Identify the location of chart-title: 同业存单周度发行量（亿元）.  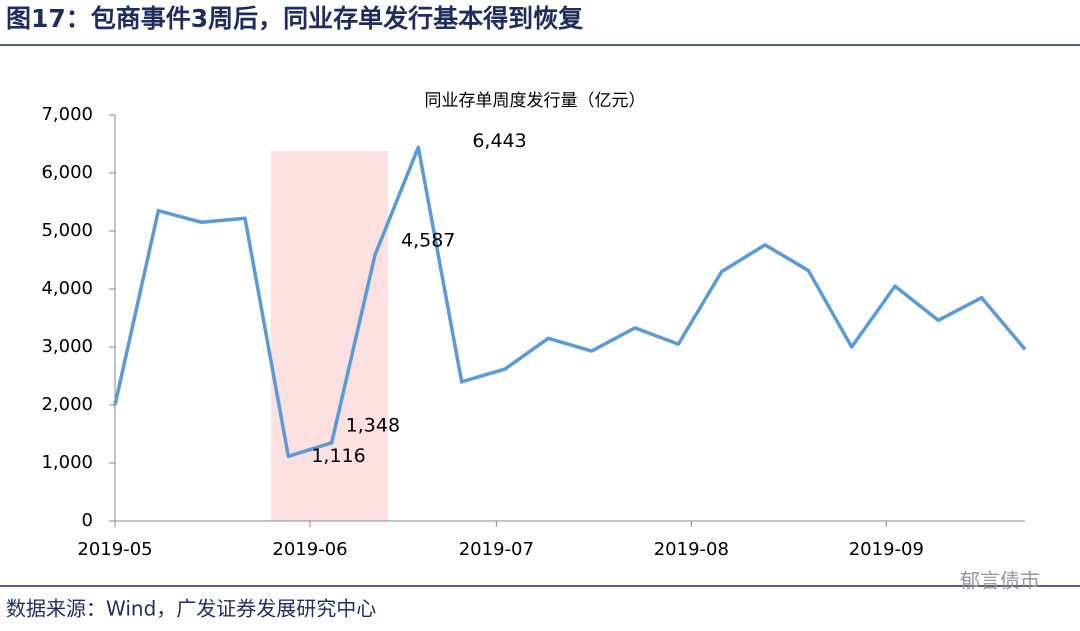
(535, 101).